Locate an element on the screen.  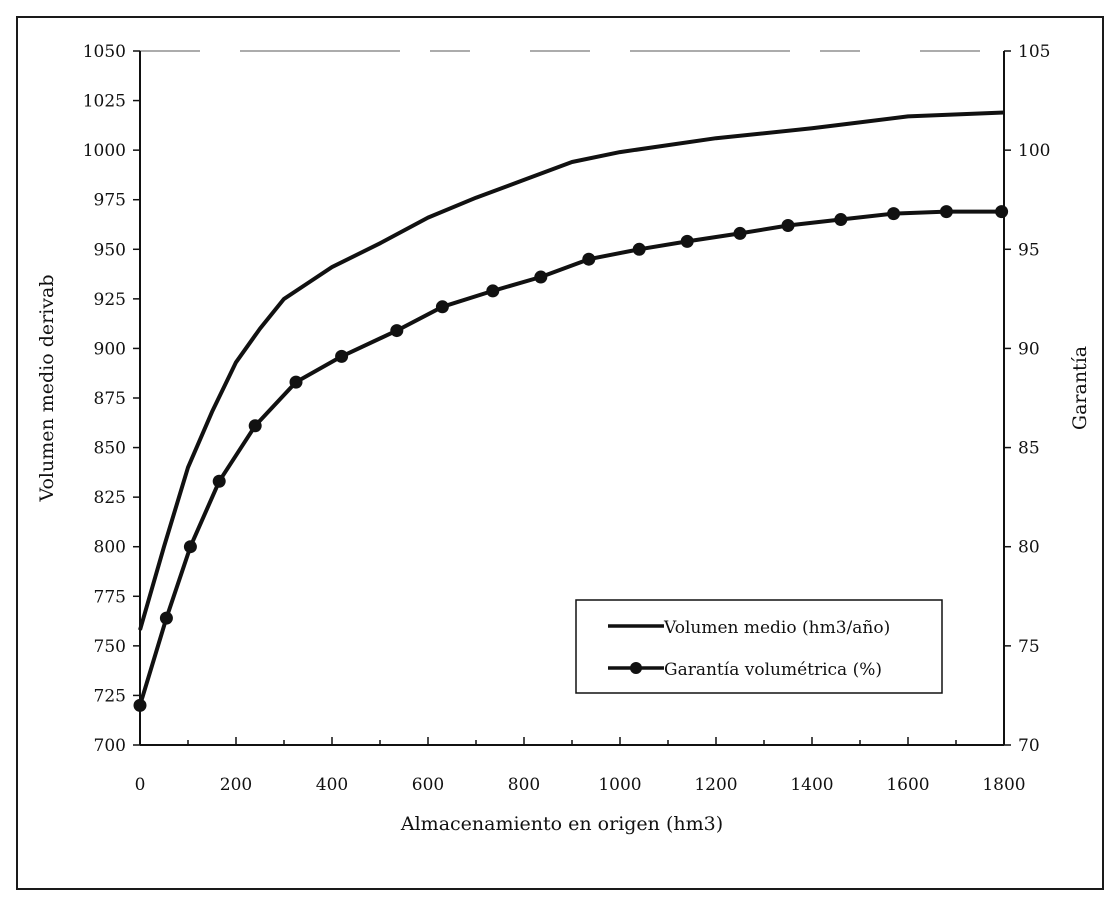
legend-label-volumen: Volumen medio (hm3/año) is located at coordinates (776, 628).